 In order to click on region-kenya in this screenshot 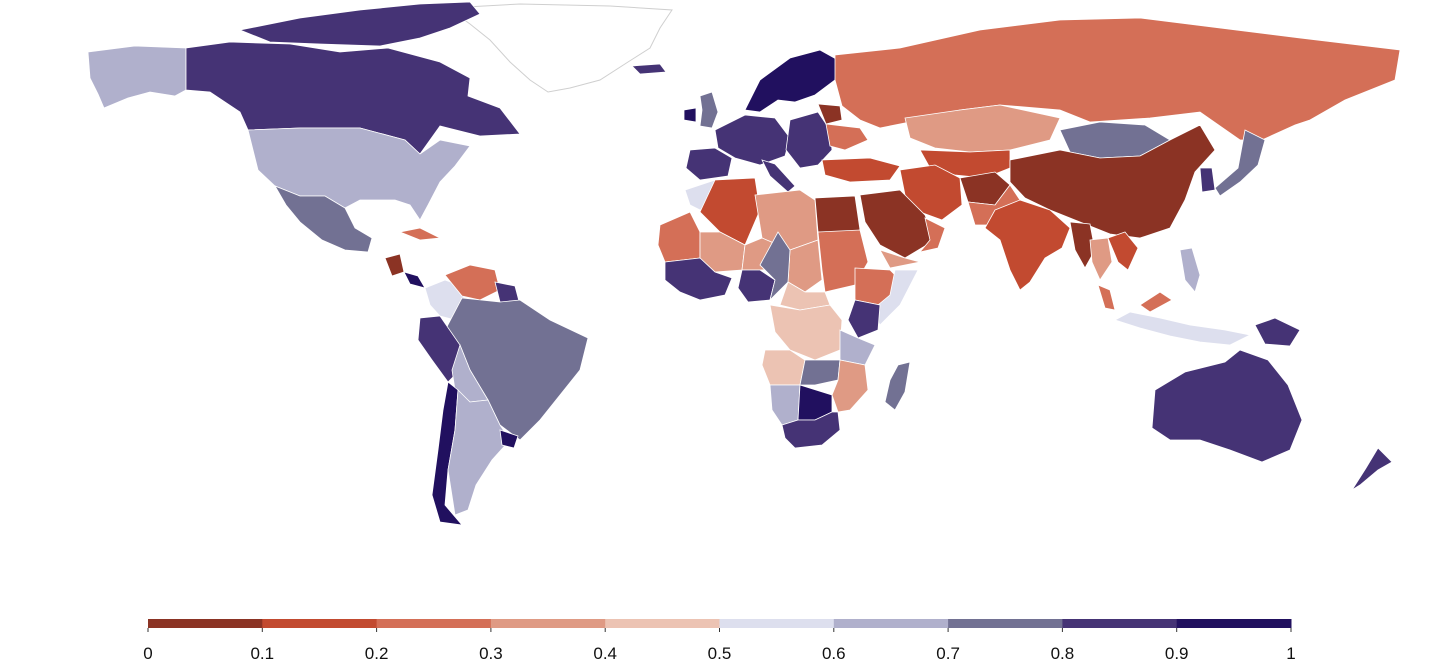, I will do `click(864, 319)`.